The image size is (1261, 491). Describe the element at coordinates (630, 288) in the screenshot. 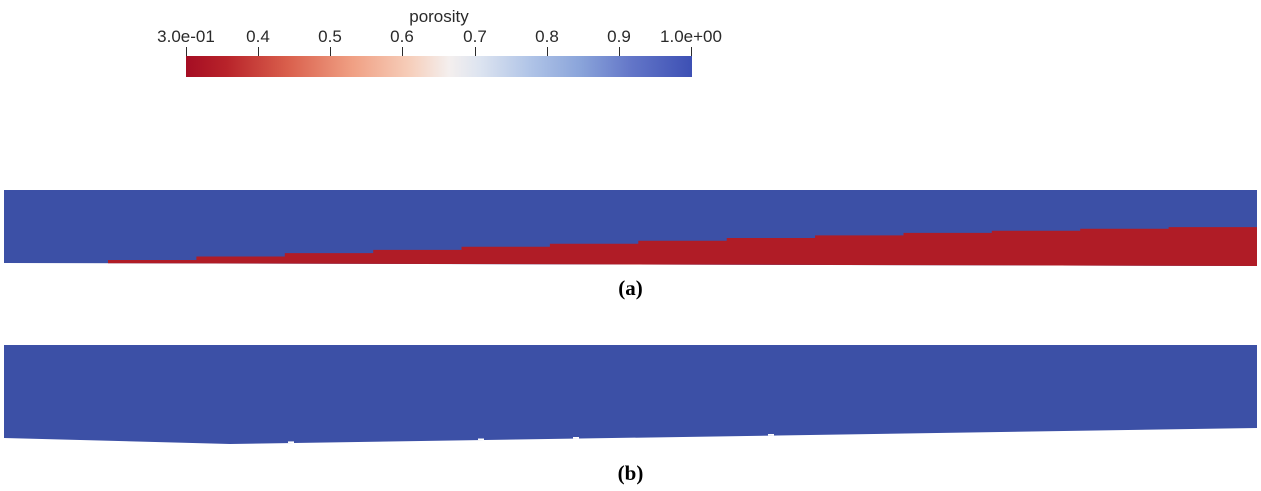

I see `panel-a-label: (a)` at that location.